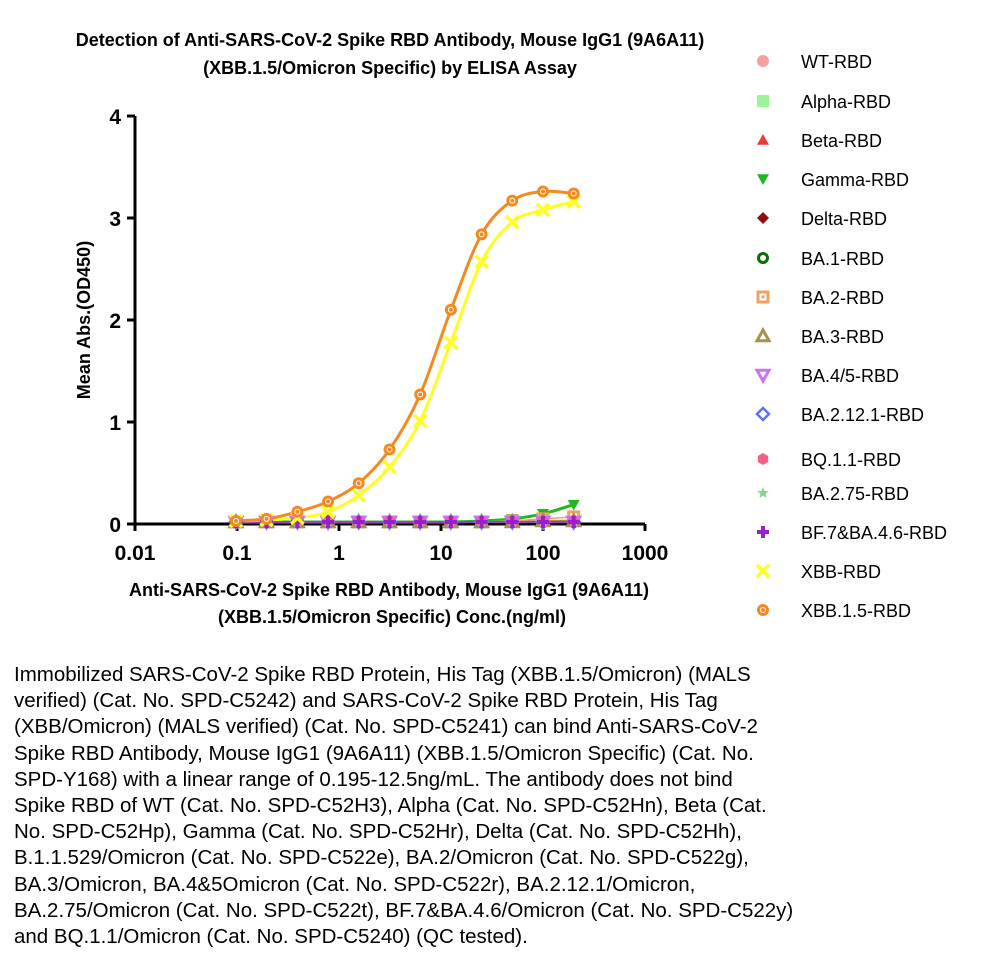  What do you see at coordinates (844, 219) in the screenshot?
I see `legend-label: Delta-RBD` at bounding box center [844, 219].